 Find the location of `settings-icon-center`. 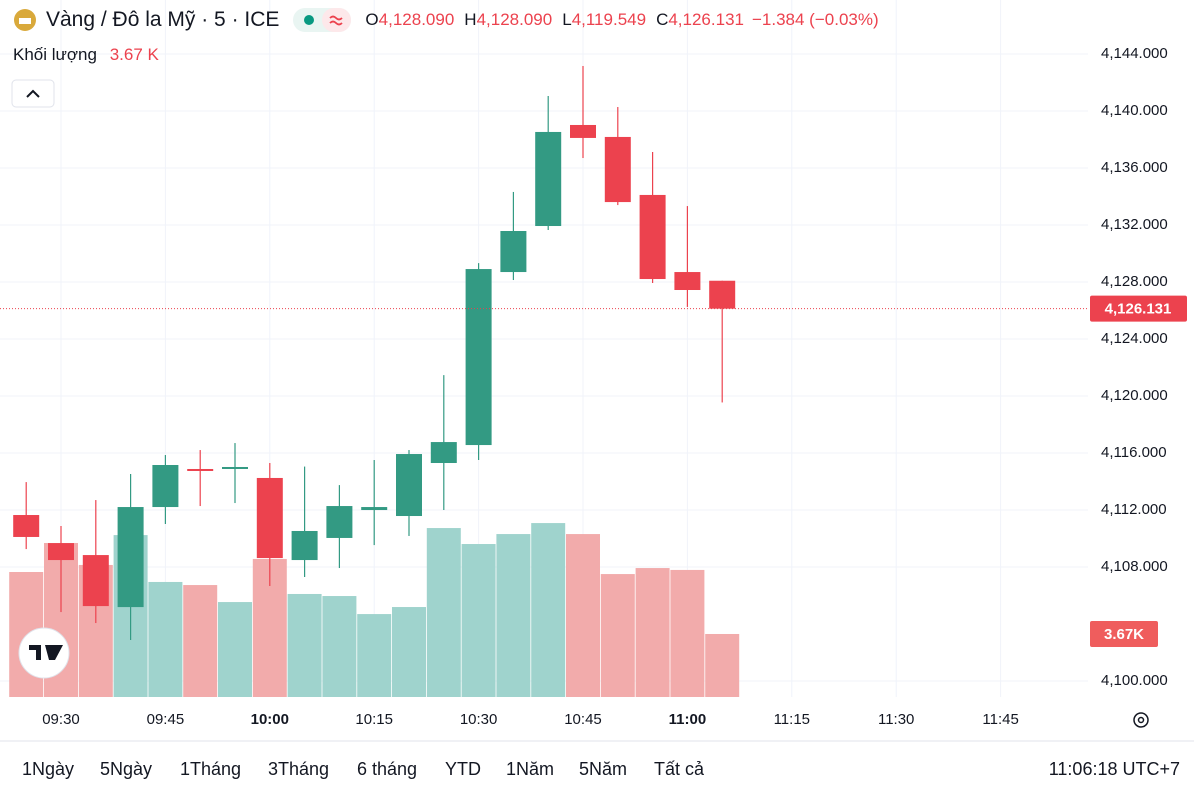

settings-icon-center is located at coordinates (1141, 720).